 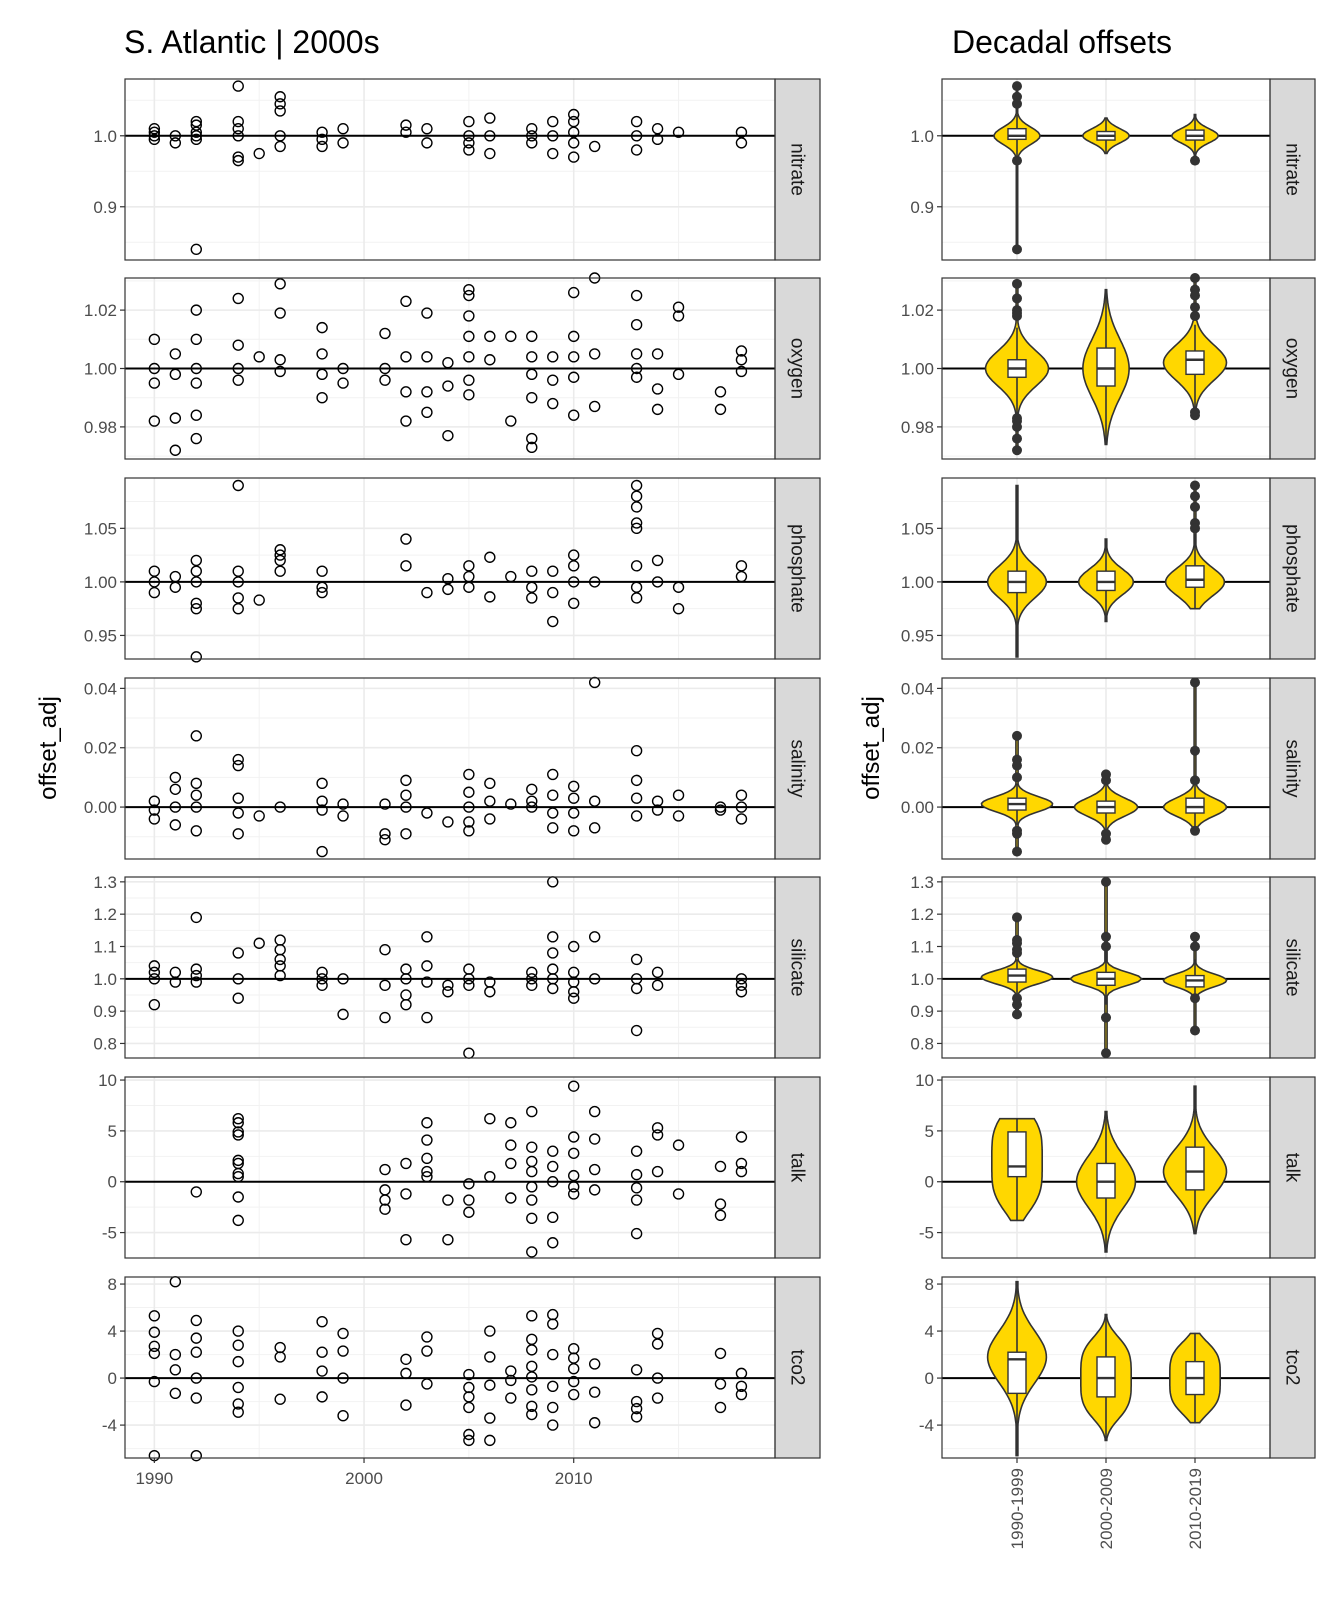 I want to click on y-tick-label: 10, so click(x=924, y=1080).